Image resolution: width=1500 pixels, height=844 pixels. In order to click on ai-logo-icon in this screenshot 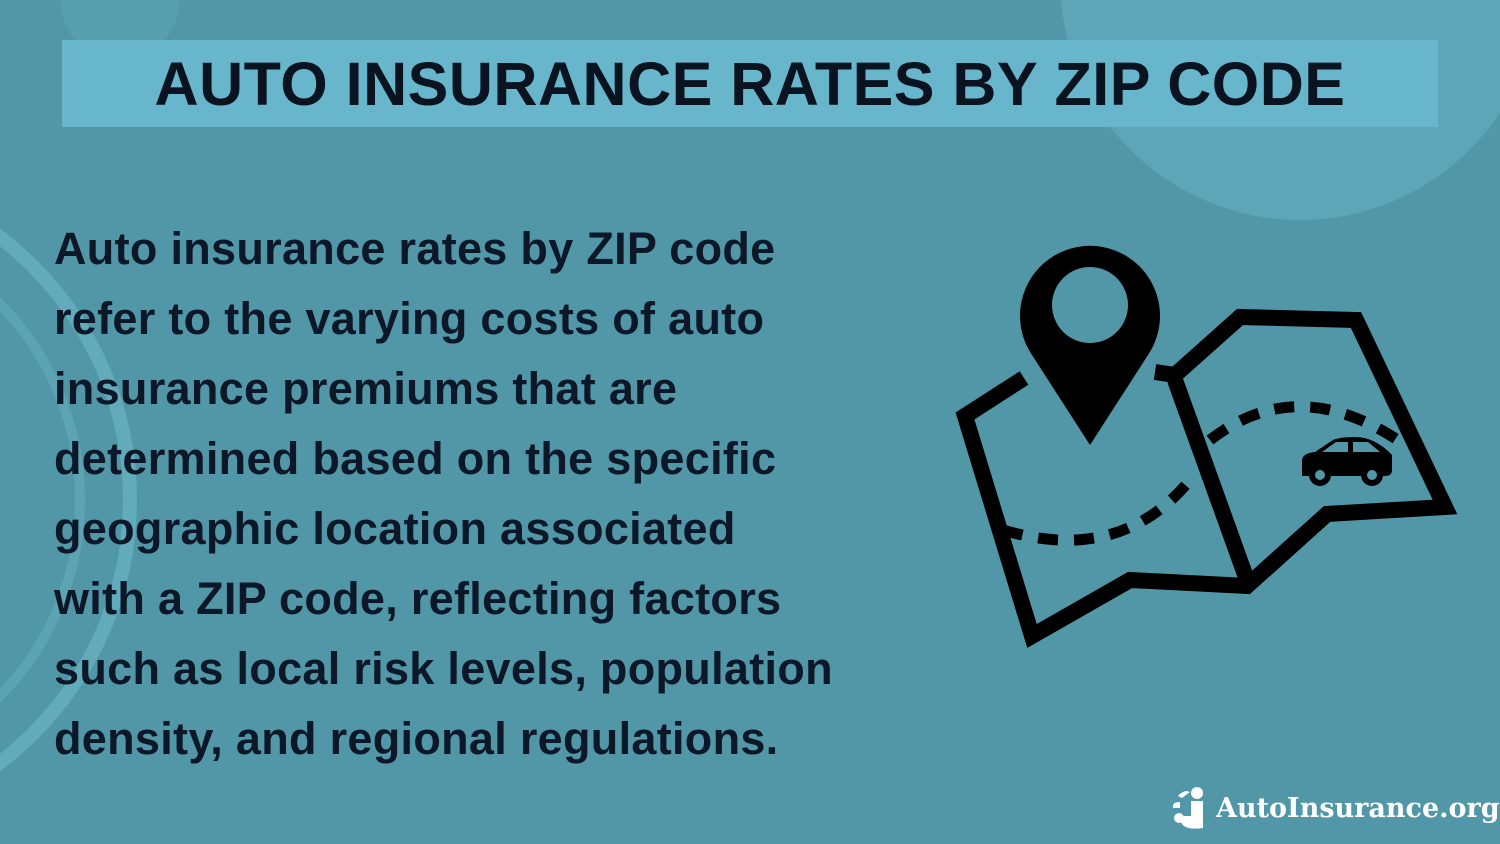, I will do `click(1188, 808)`.